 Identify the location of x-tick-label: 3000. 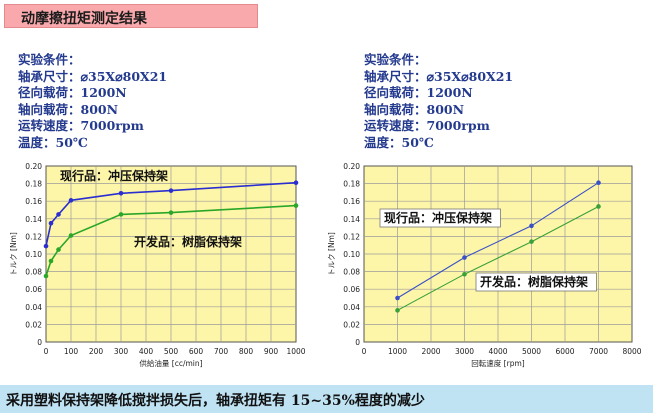
(464, 351).